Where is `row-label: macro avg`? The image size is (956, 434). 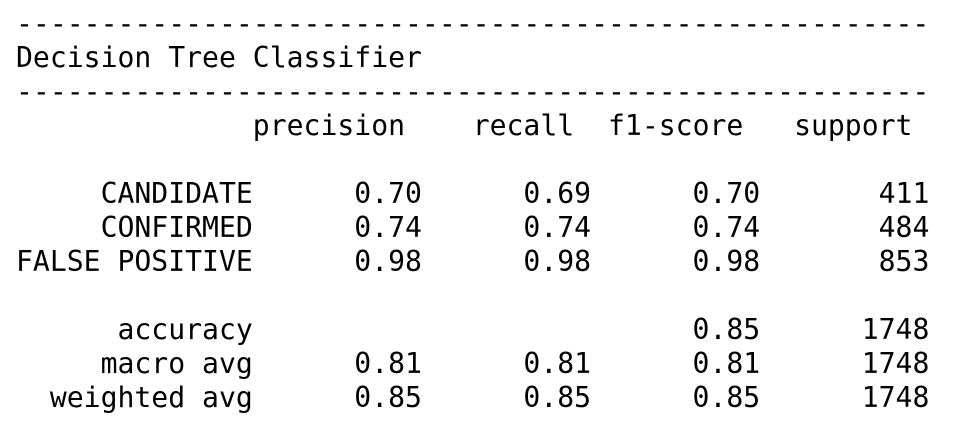
row-label: macro avg is located at coordinates (134, 363).